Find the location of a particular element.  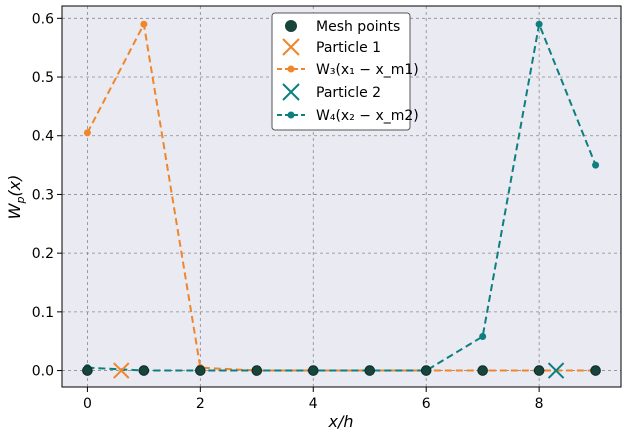

legend-label: W₃(x₁ − x_m1) is located at coordinates (367, 70).